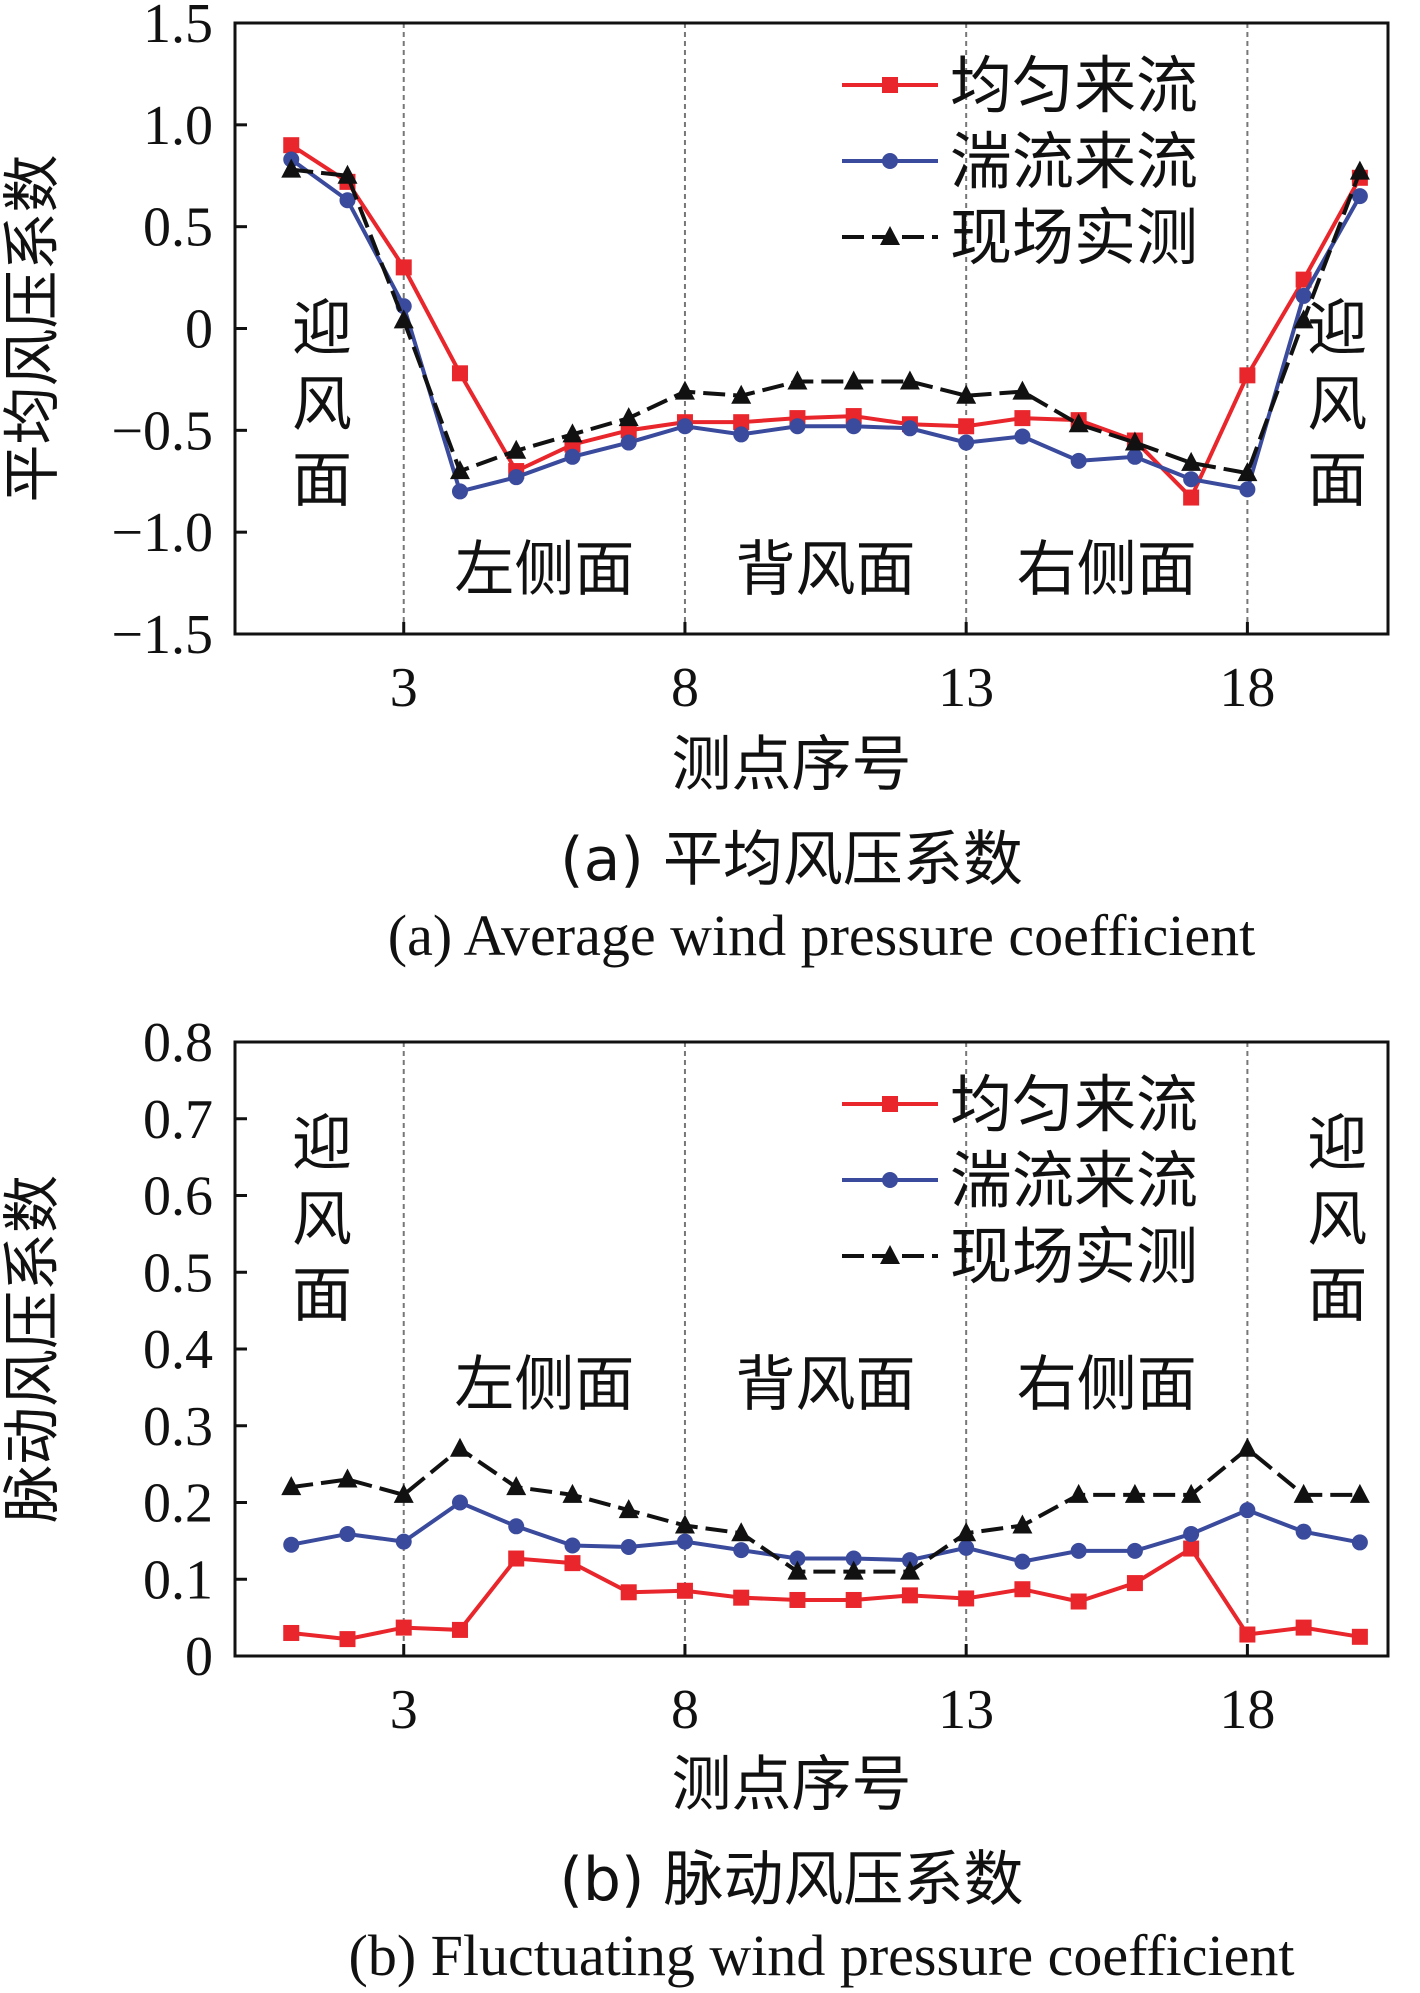 The image size is (1420, 1993). I want to click on y-tick-label: −1.0, so click(162, 533).